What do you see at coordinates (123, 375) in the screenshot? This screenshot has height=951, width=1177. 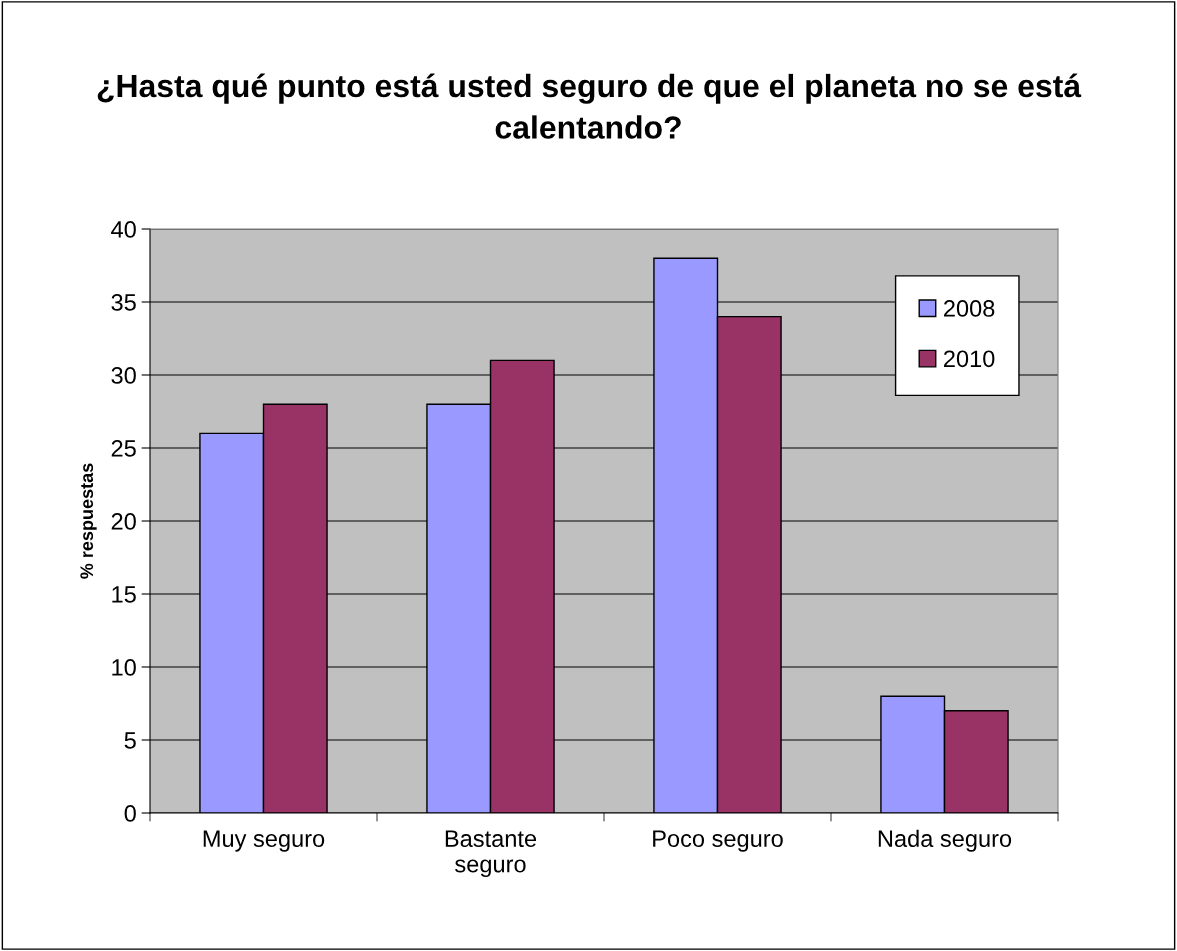 I see `y-tick-label: 30` at bounding box center [123, 375].